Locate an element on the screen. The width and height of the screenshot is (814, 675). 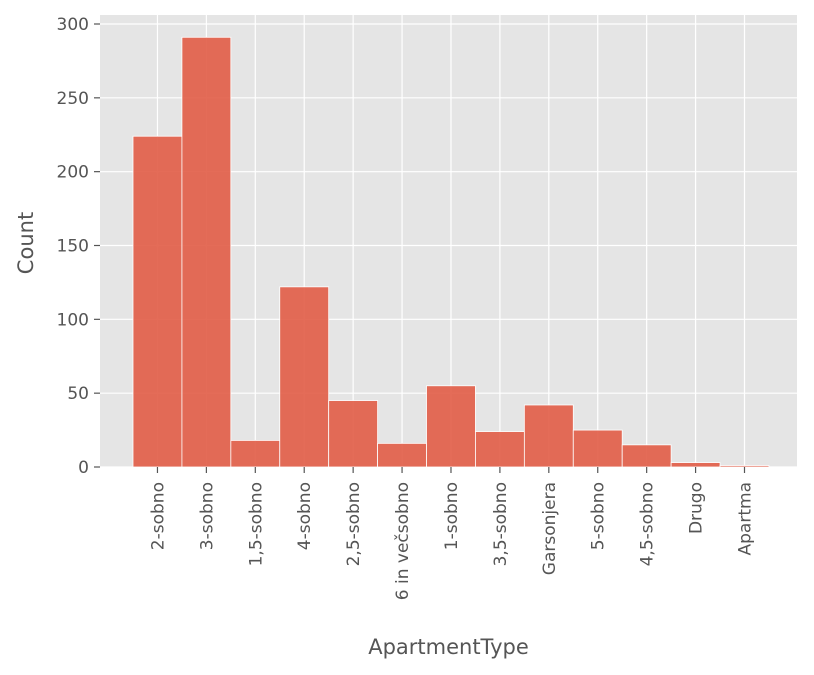
y-tick-label: 50 is located at coordinates (78, 394).